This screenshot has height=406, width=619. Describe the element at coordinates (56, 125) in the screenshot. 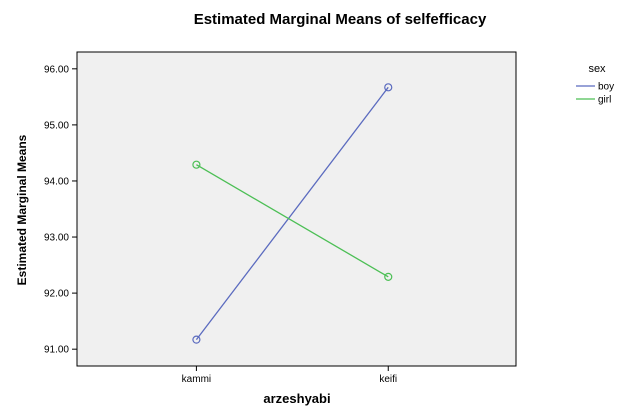

I see `y-tick-label: 95.00` at that location.